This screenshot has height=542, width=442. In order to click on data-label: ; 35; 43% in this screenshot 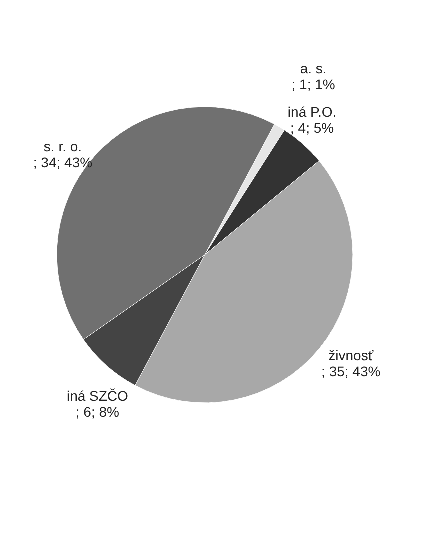, I will do `click(351, 372)`.